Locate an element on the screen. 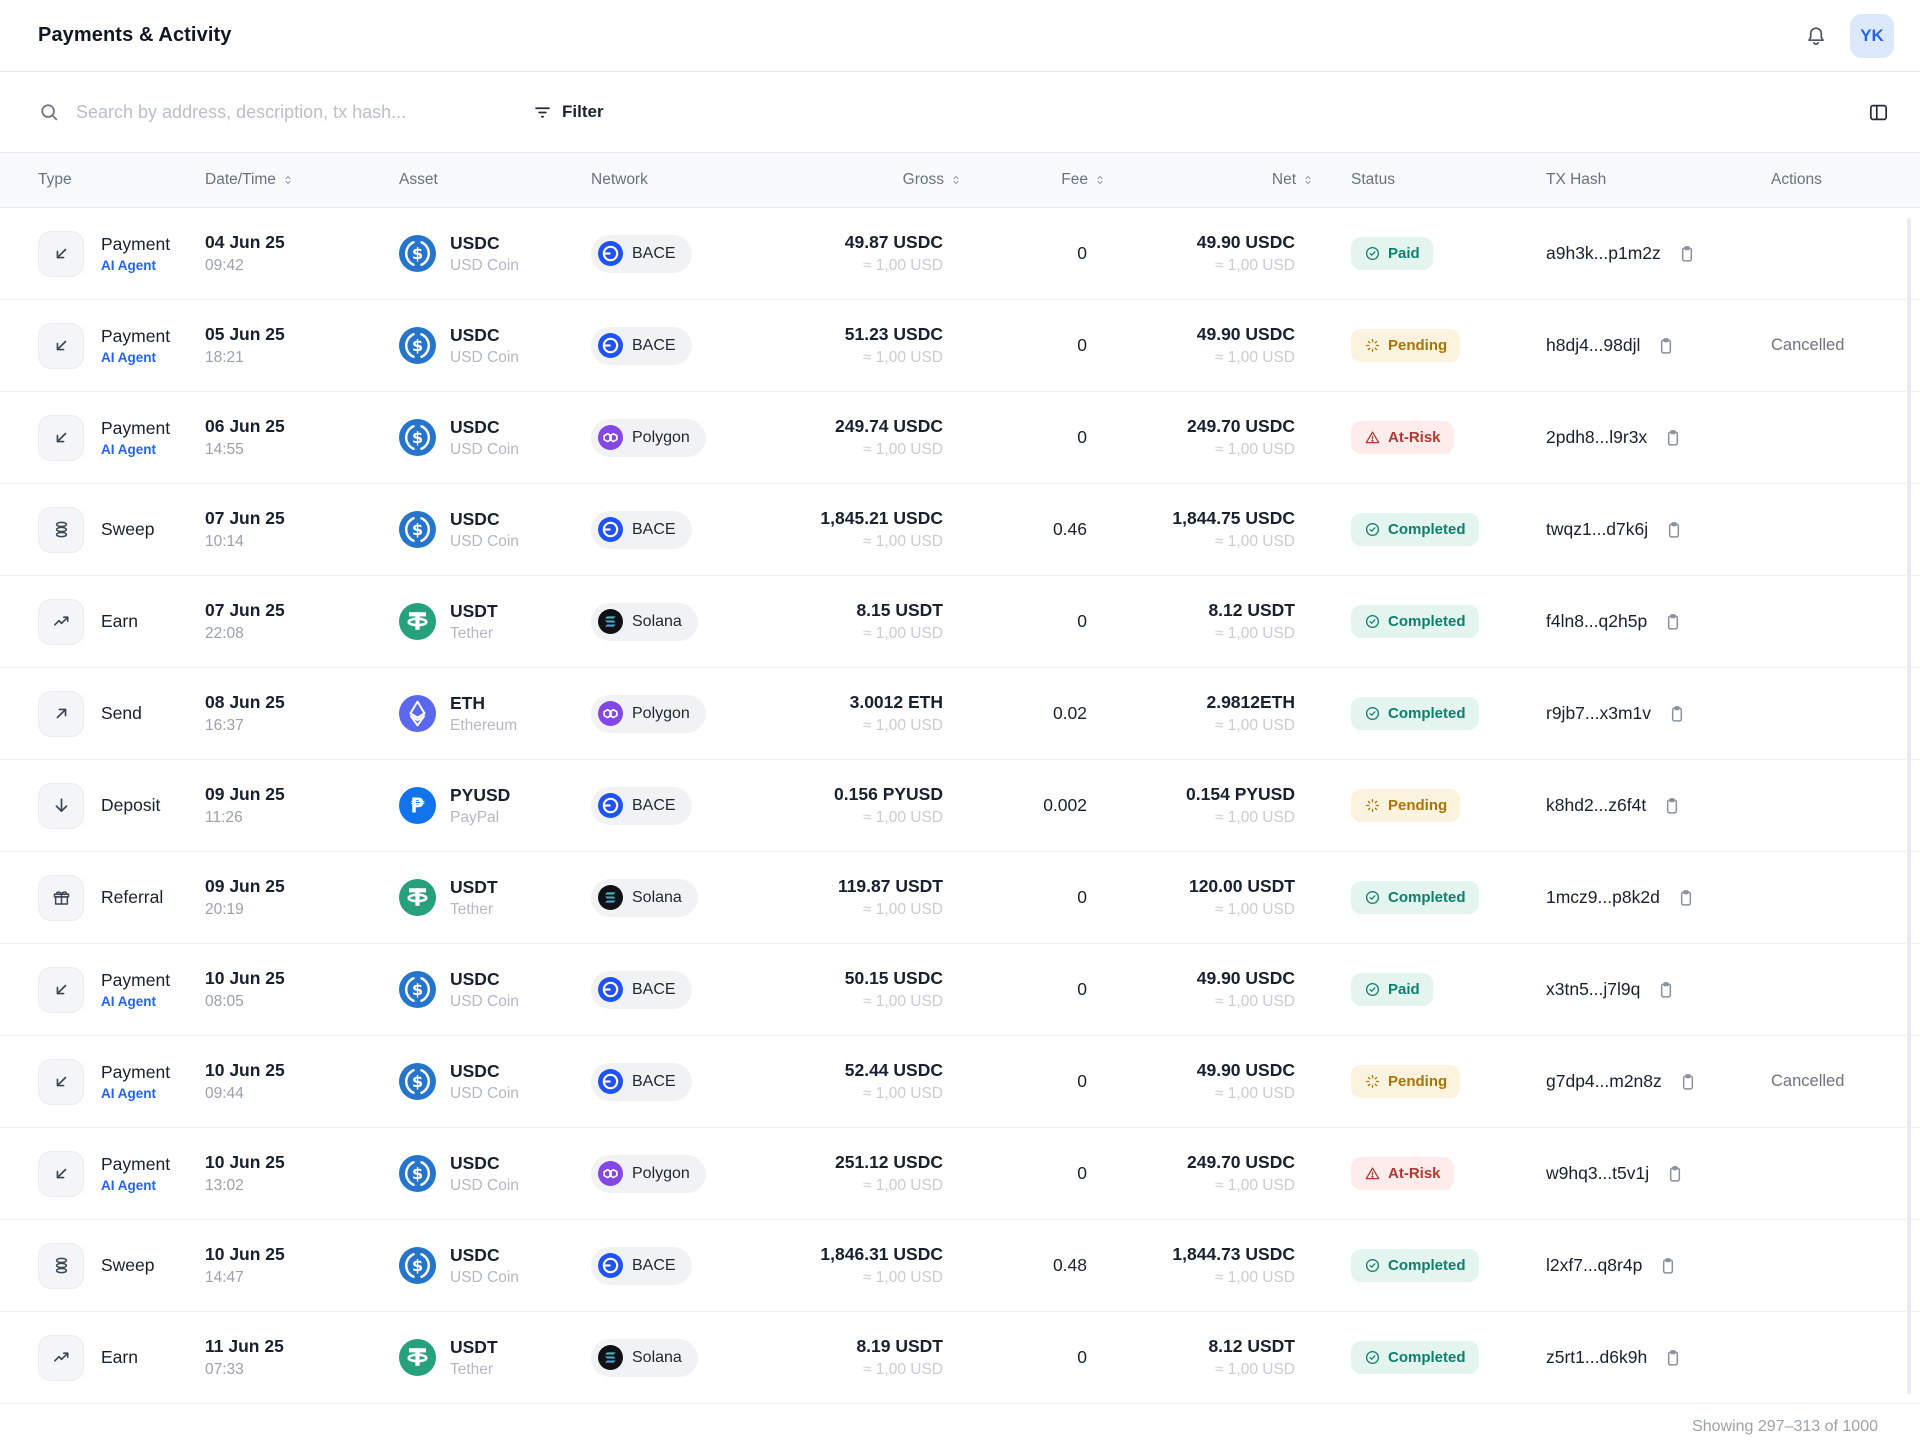 The image size is (1920, 1451). net-amount: 49.90 USDC is located at coordinates (1245, 334).